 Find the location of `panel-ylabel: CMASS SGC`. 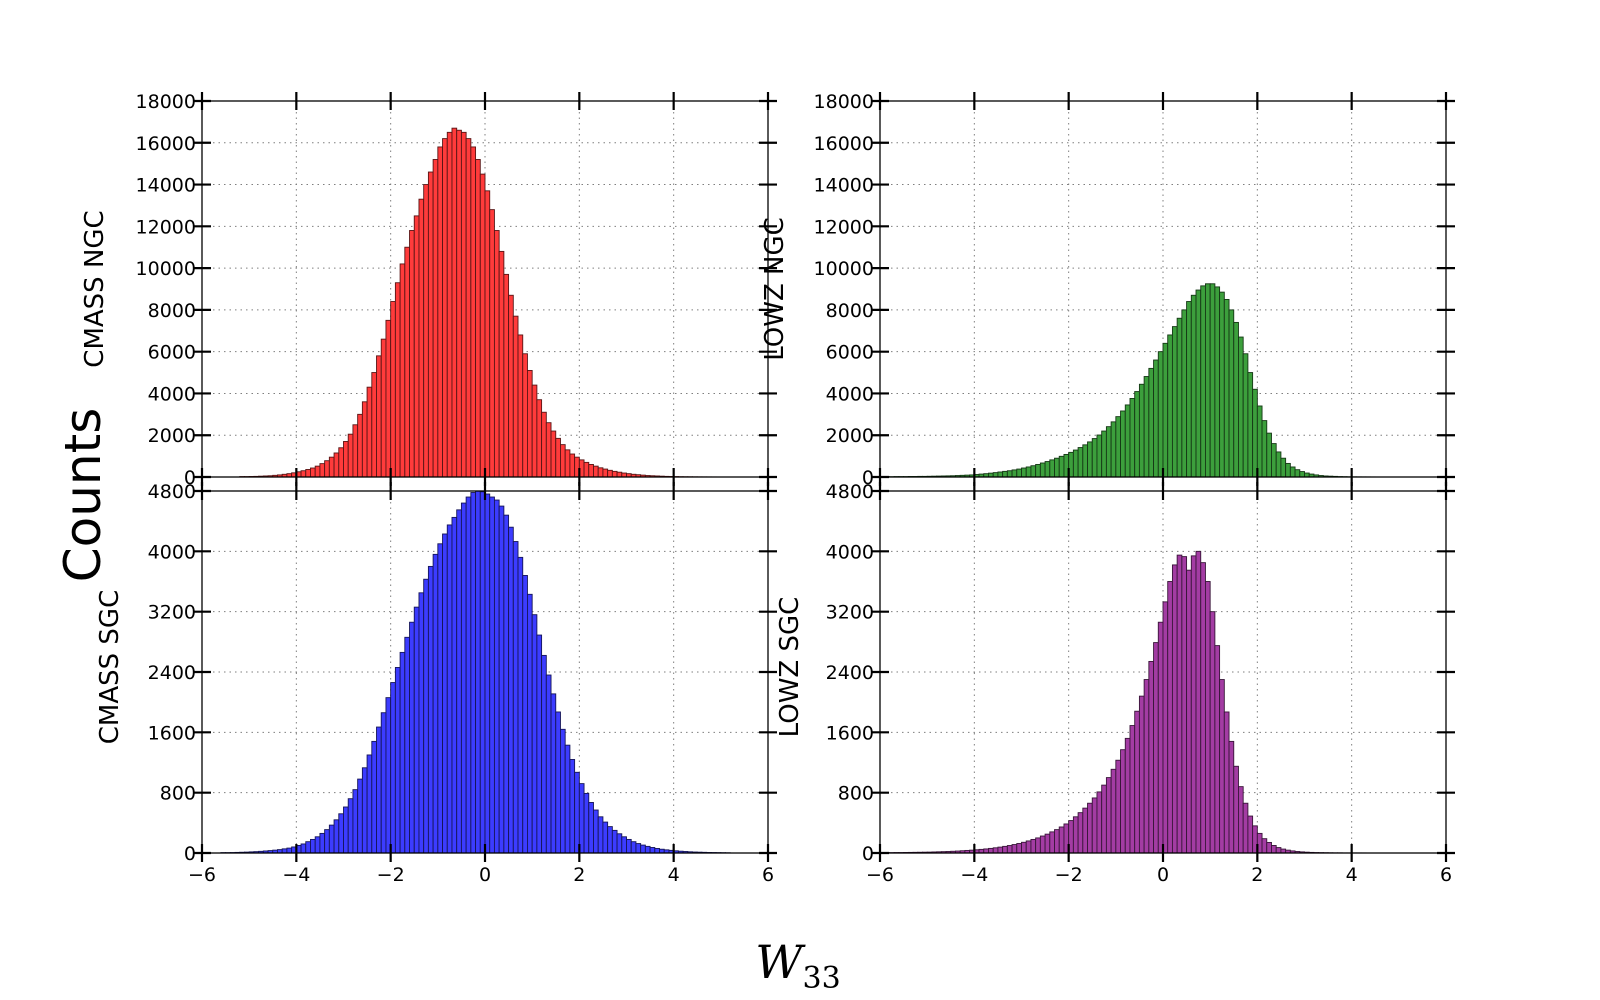

panel-ylabel: CMASS SGC is located at coordinates (110, 667).